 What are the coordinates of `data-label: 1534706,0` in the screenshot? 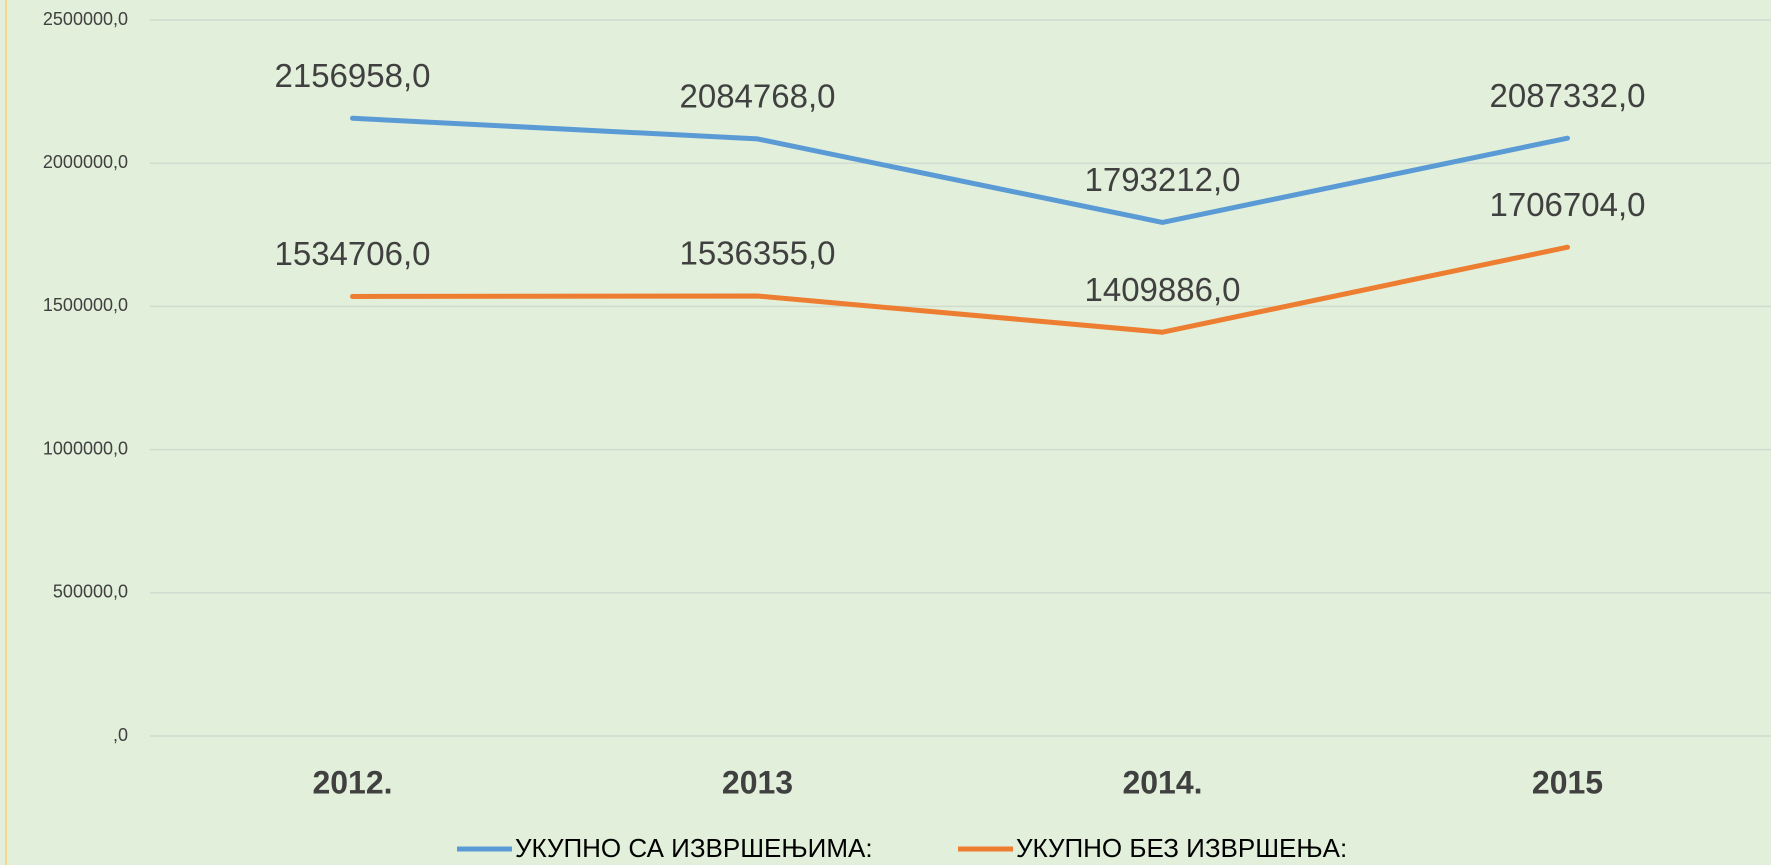 It's located at (353, 253).